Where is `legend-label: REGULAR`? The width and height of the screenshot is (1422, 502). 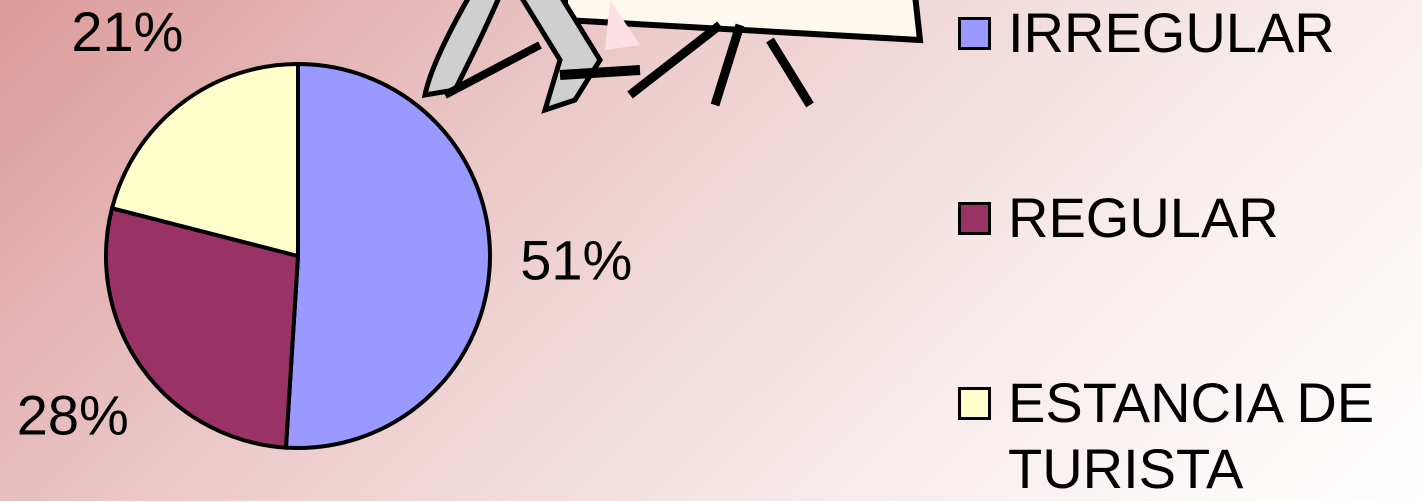
legend-label: REGULAR is located at coordinates (1143, 217).